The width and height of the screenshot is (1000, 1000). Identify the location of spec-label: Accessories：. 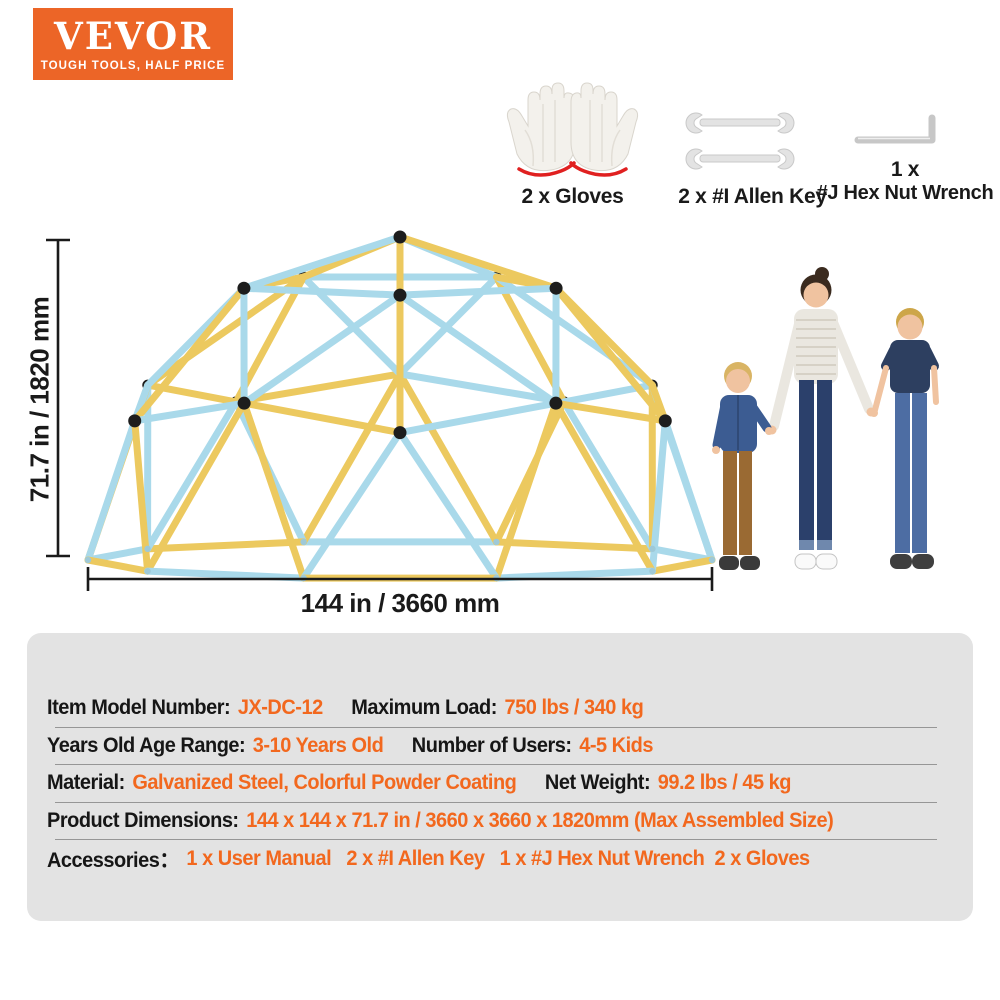
(113, 860).